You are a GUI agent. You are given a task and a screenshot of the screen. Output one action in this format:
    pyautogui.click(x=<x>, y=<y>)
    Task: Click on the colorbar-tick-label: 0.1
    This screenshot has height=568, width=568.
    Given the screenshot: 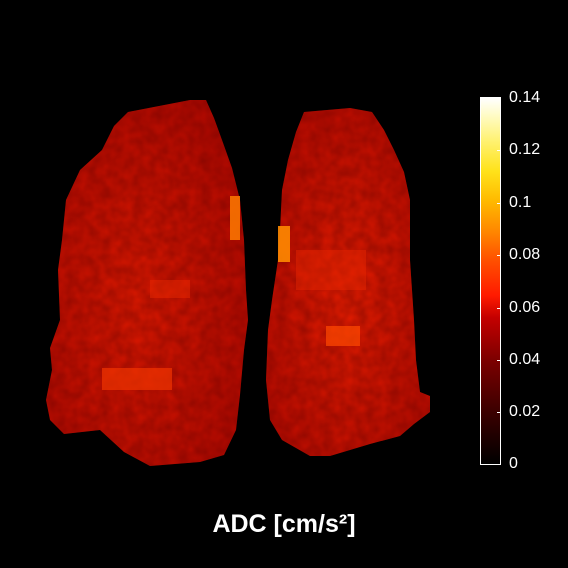 What is the action you would take?
    pyautogui.click(x=520, y=202)
    